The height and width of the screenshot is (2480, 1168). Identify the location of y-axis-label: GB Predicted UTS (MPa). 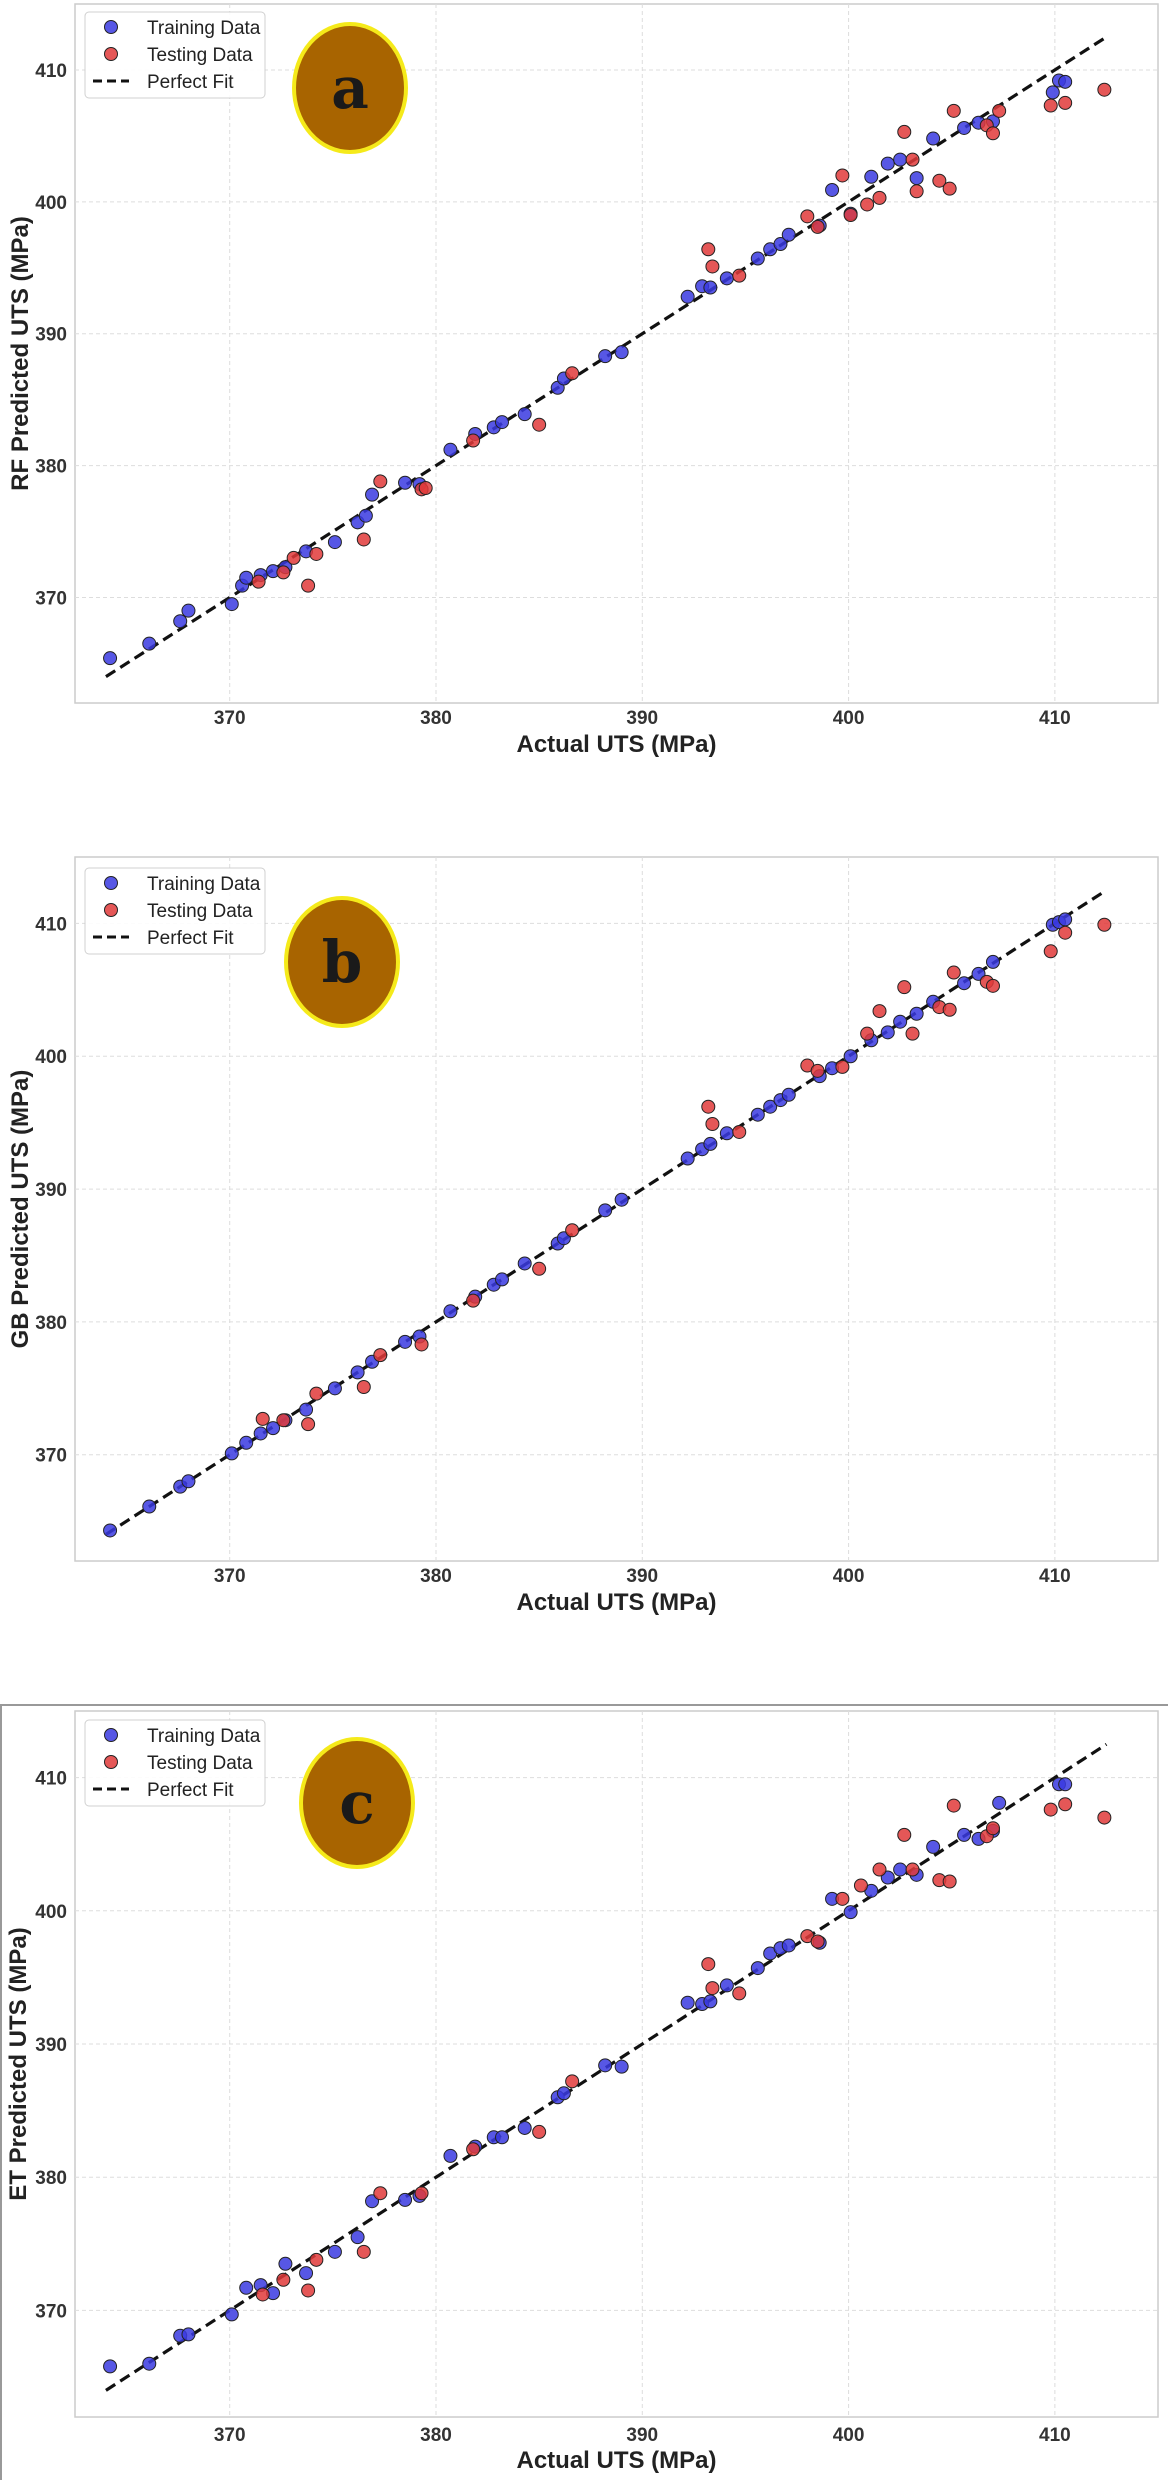
(20, 1209).